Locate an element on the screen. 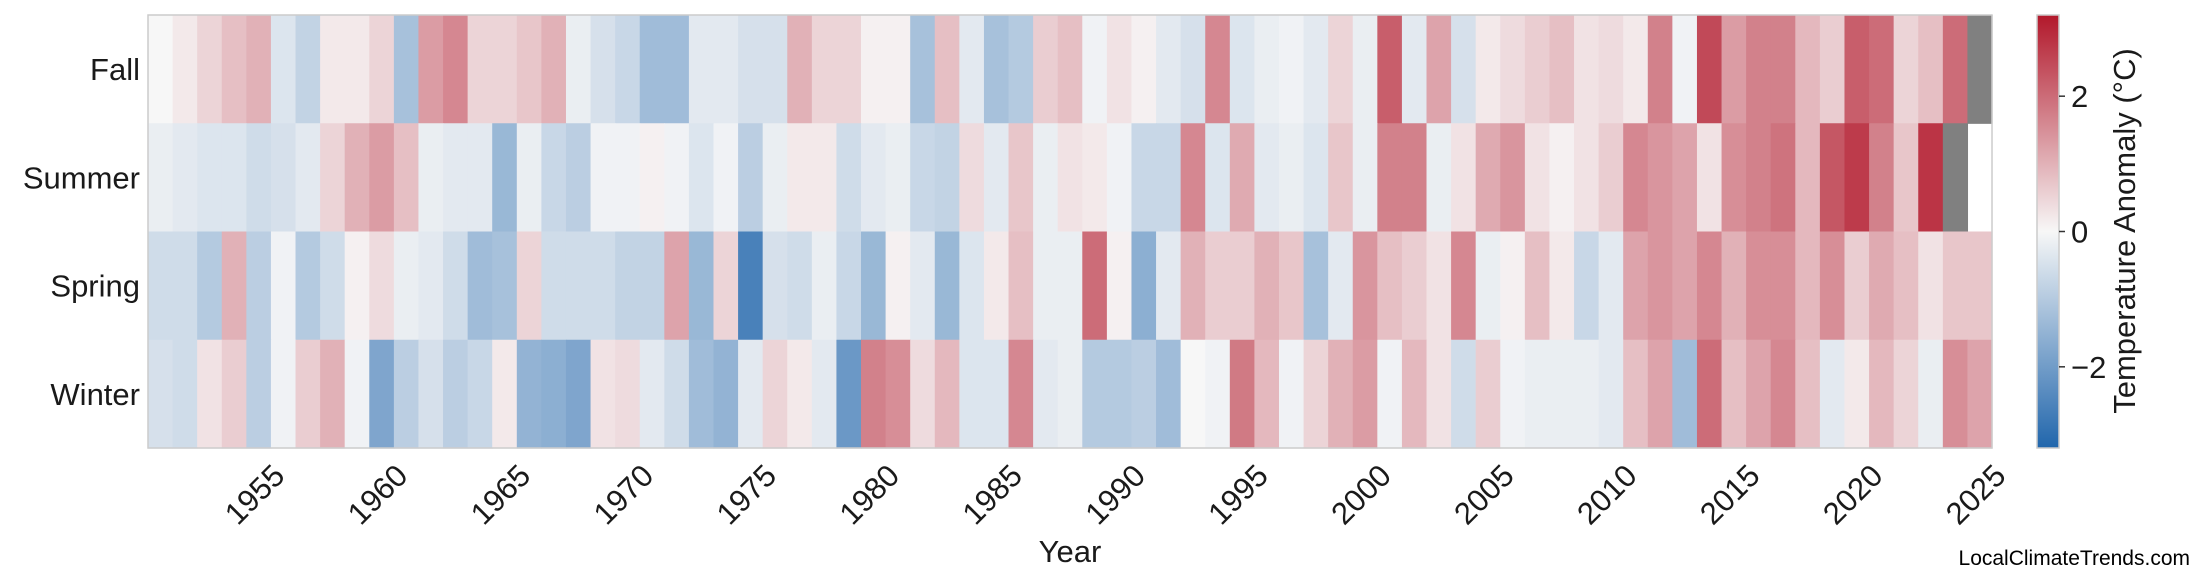  heatmap-cell-fall-2010 is located at coordinates (1611, 69).